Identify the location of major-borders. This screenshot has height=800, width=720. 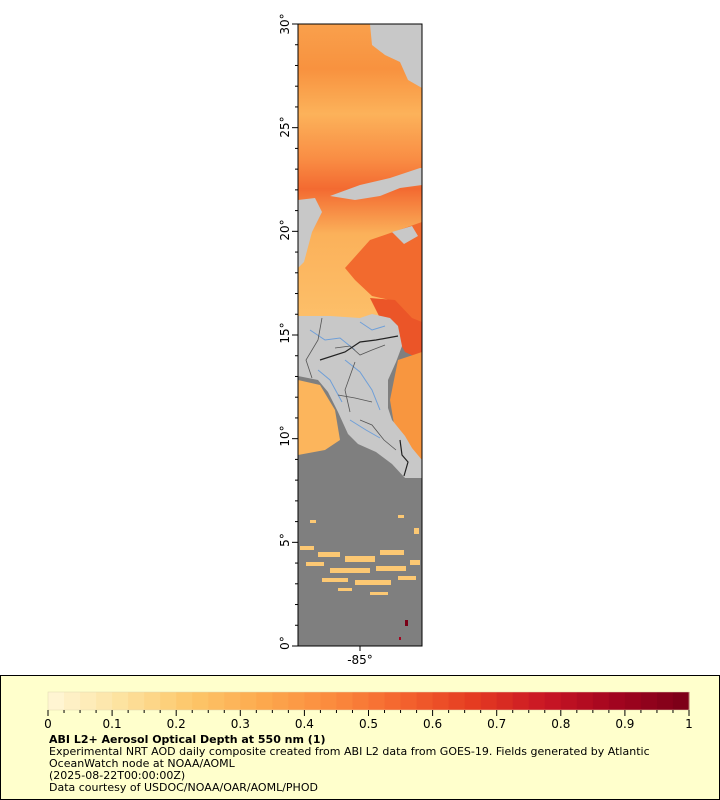
(364, 406).